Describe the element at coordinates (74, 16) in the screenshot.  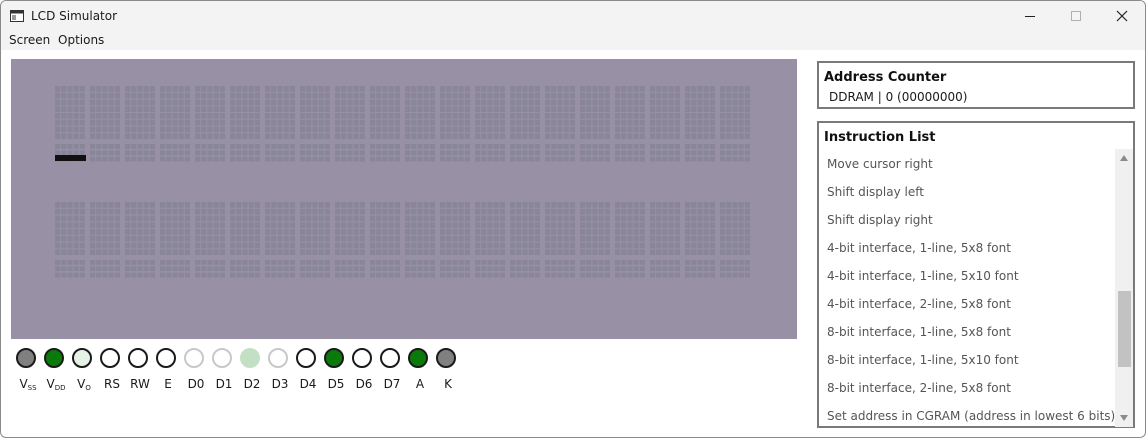
I see `window-title: LCD Simulator` at that location.